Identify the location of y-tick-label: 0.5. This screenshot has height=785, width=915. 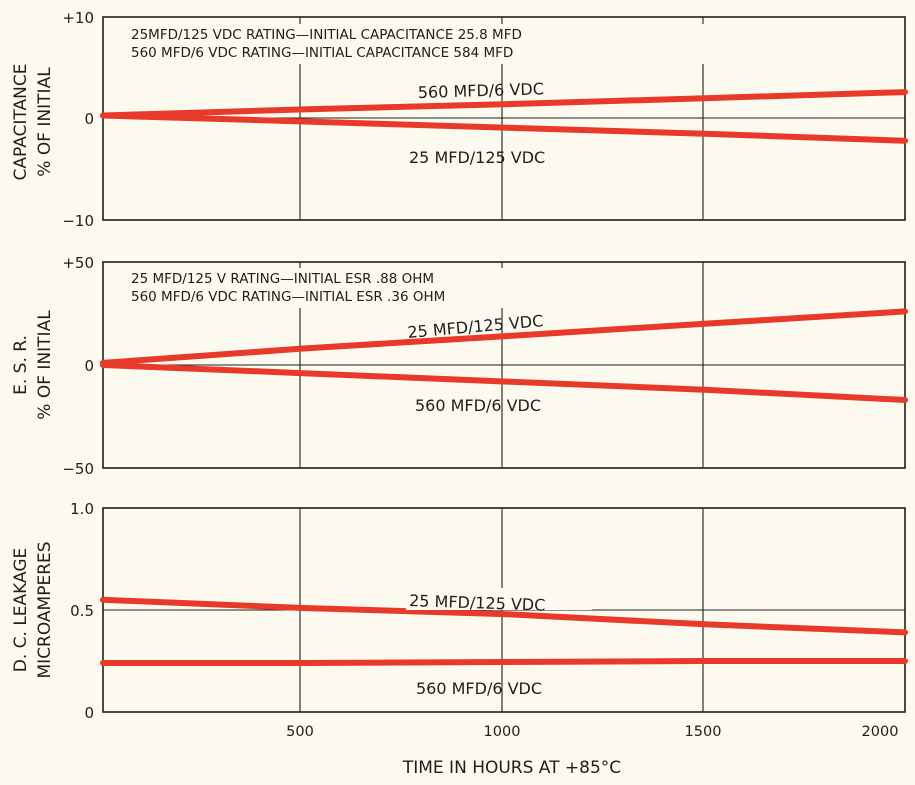
(82, 611).